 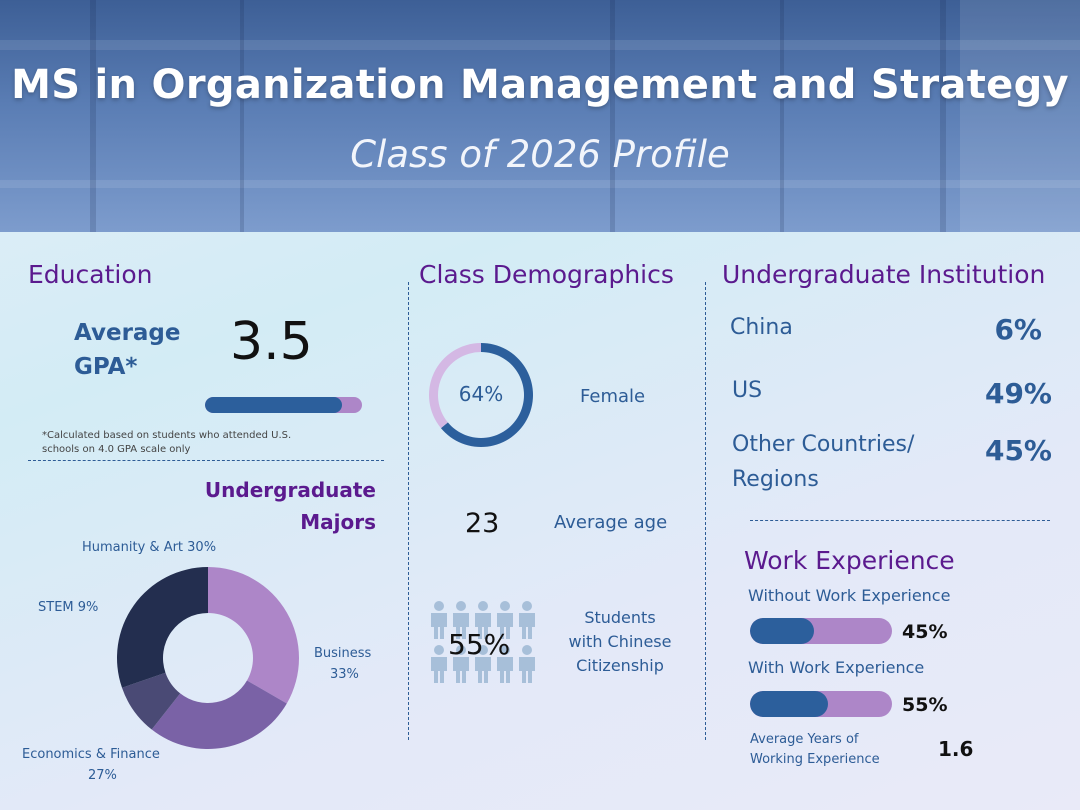 I want to click on without-work-label: Without Work Experience, so click(x=849, y=595).